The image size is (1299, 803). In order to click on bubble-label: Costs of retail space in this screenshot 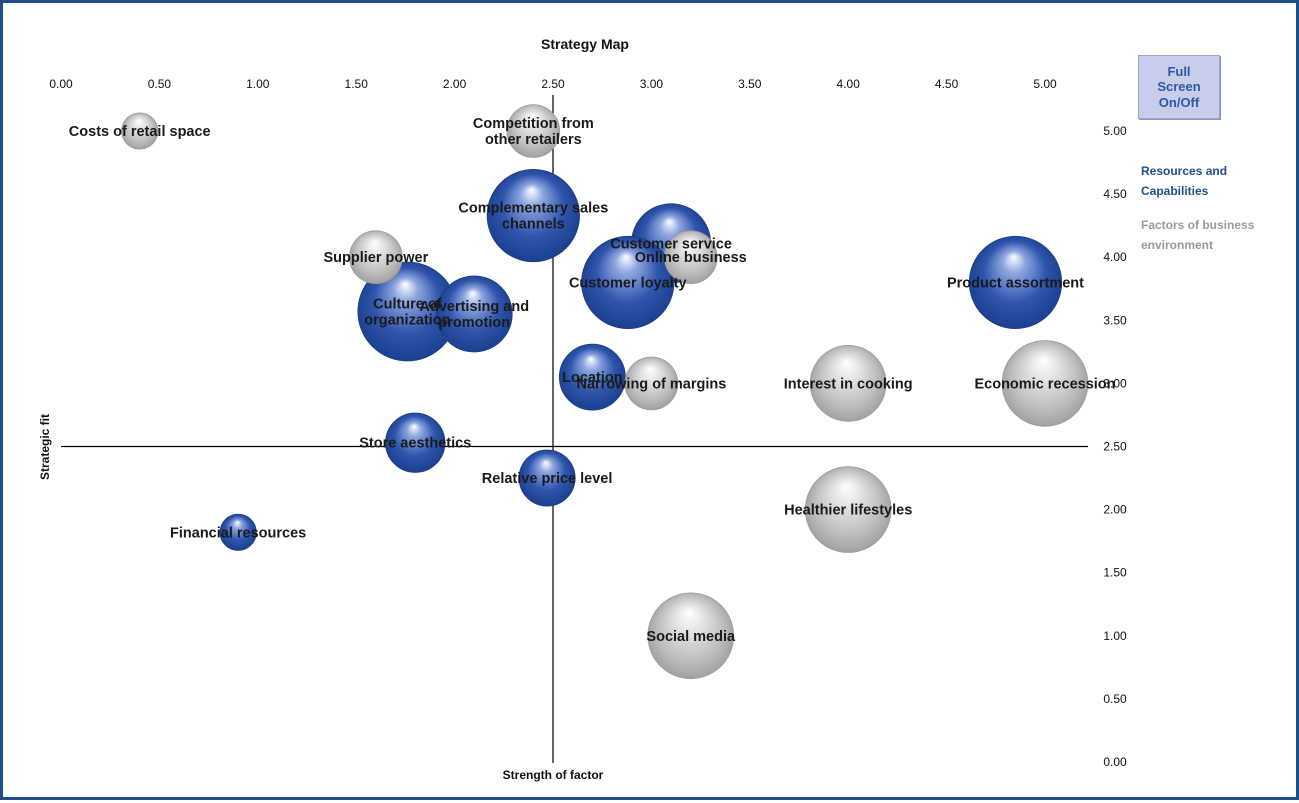, I will do `click(140, 132)`.